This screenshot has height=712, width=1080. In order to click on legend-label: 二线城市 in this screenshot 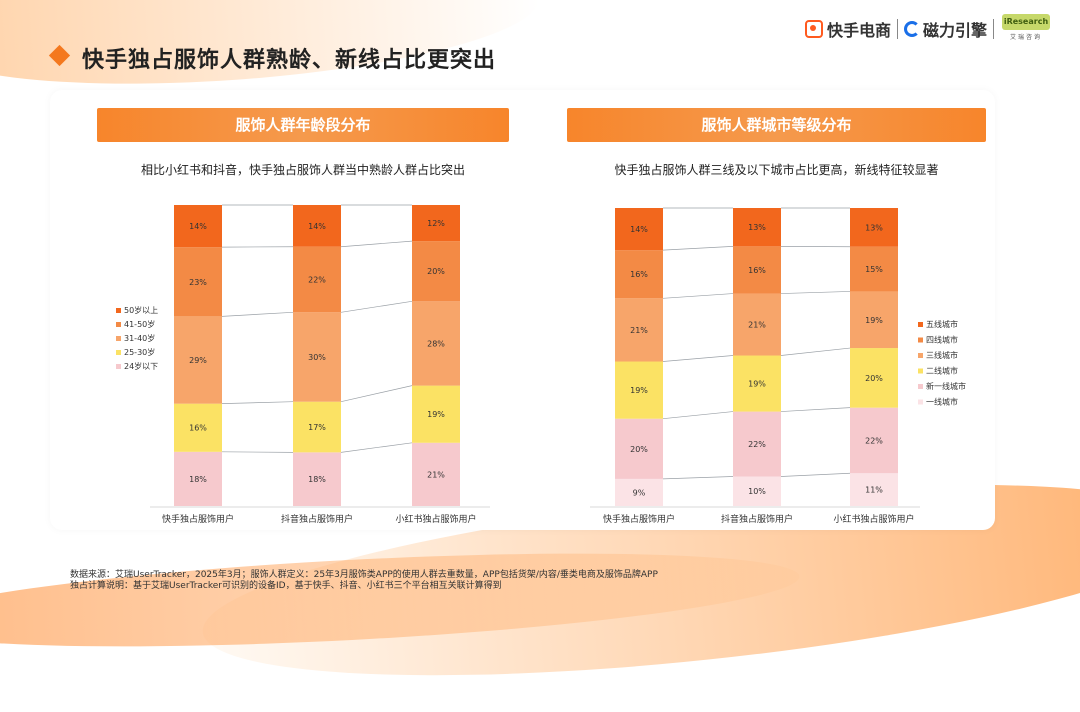, I will do `click(942, 371)`.